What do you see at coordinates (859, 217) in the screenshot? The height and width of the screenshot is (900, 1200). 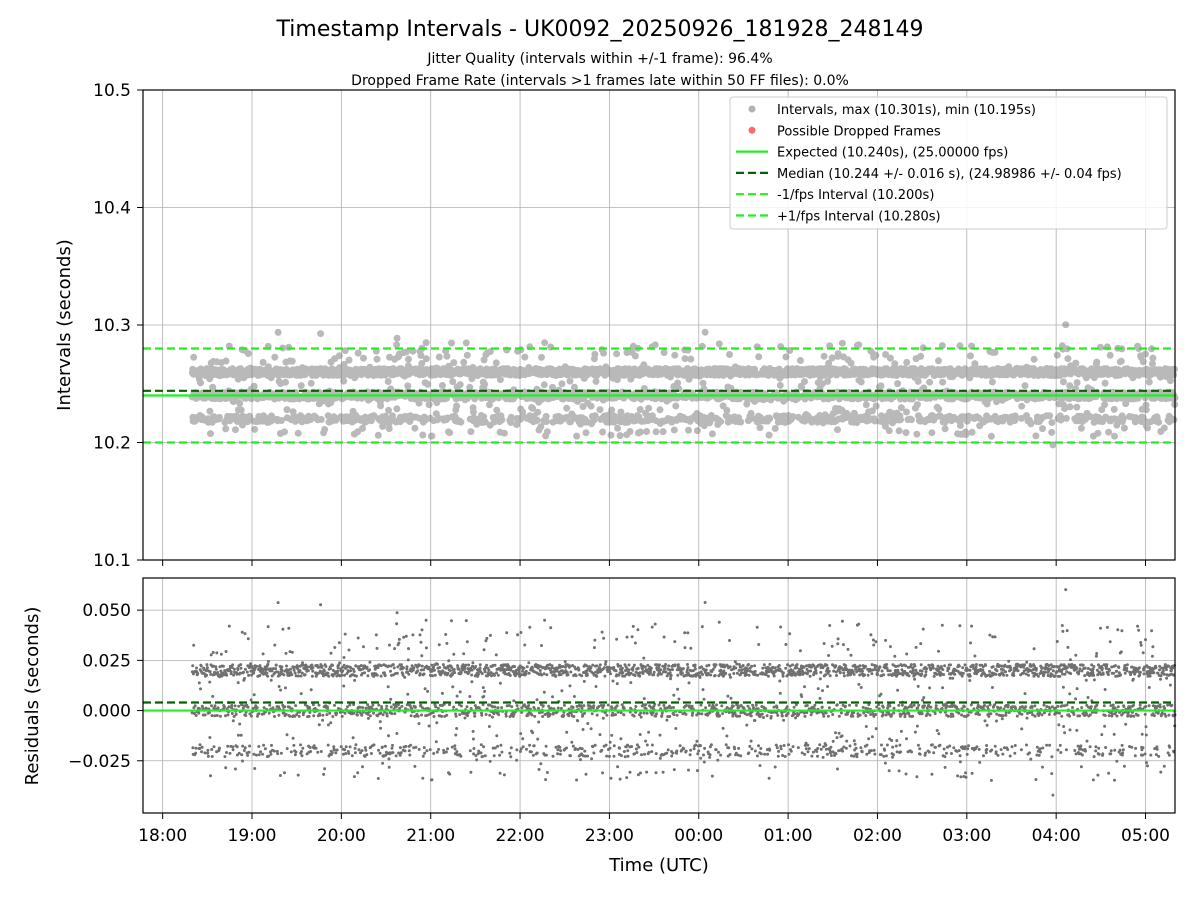 I see `legend-label: +1/fps Interval (10.280s)` at bounding box center [859, 217].